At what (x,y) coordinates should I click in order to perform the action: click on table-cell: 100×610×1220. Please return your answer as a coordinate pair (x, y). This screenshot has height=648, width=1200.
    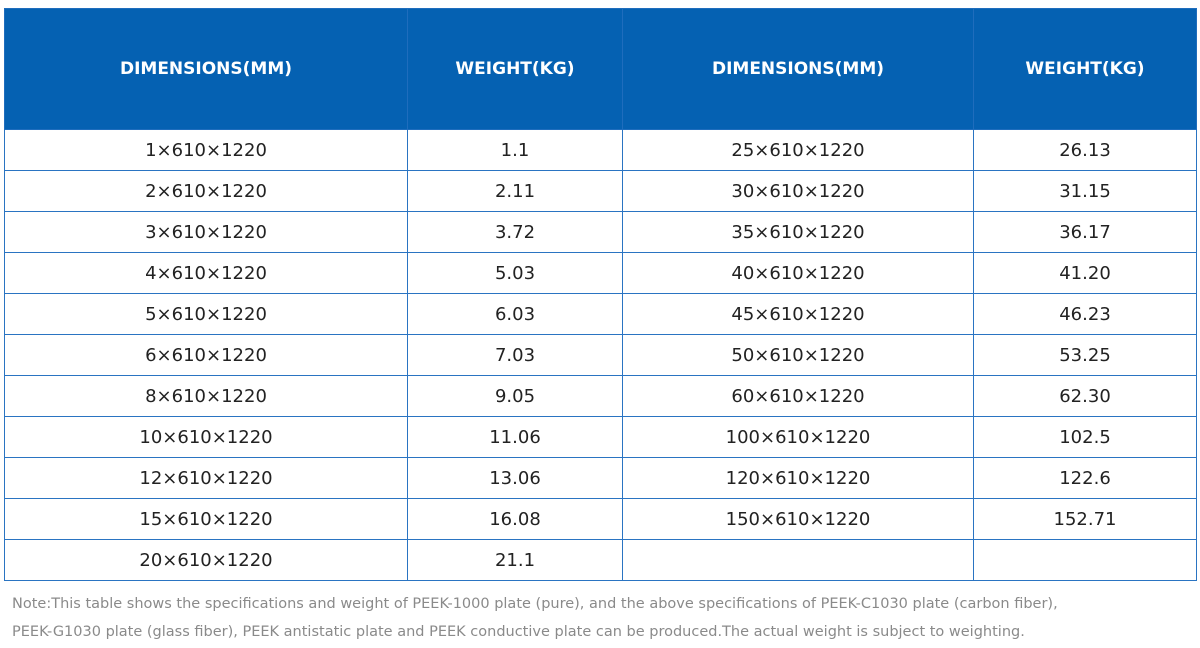
    Looking at the image, I should click on (798, 437).